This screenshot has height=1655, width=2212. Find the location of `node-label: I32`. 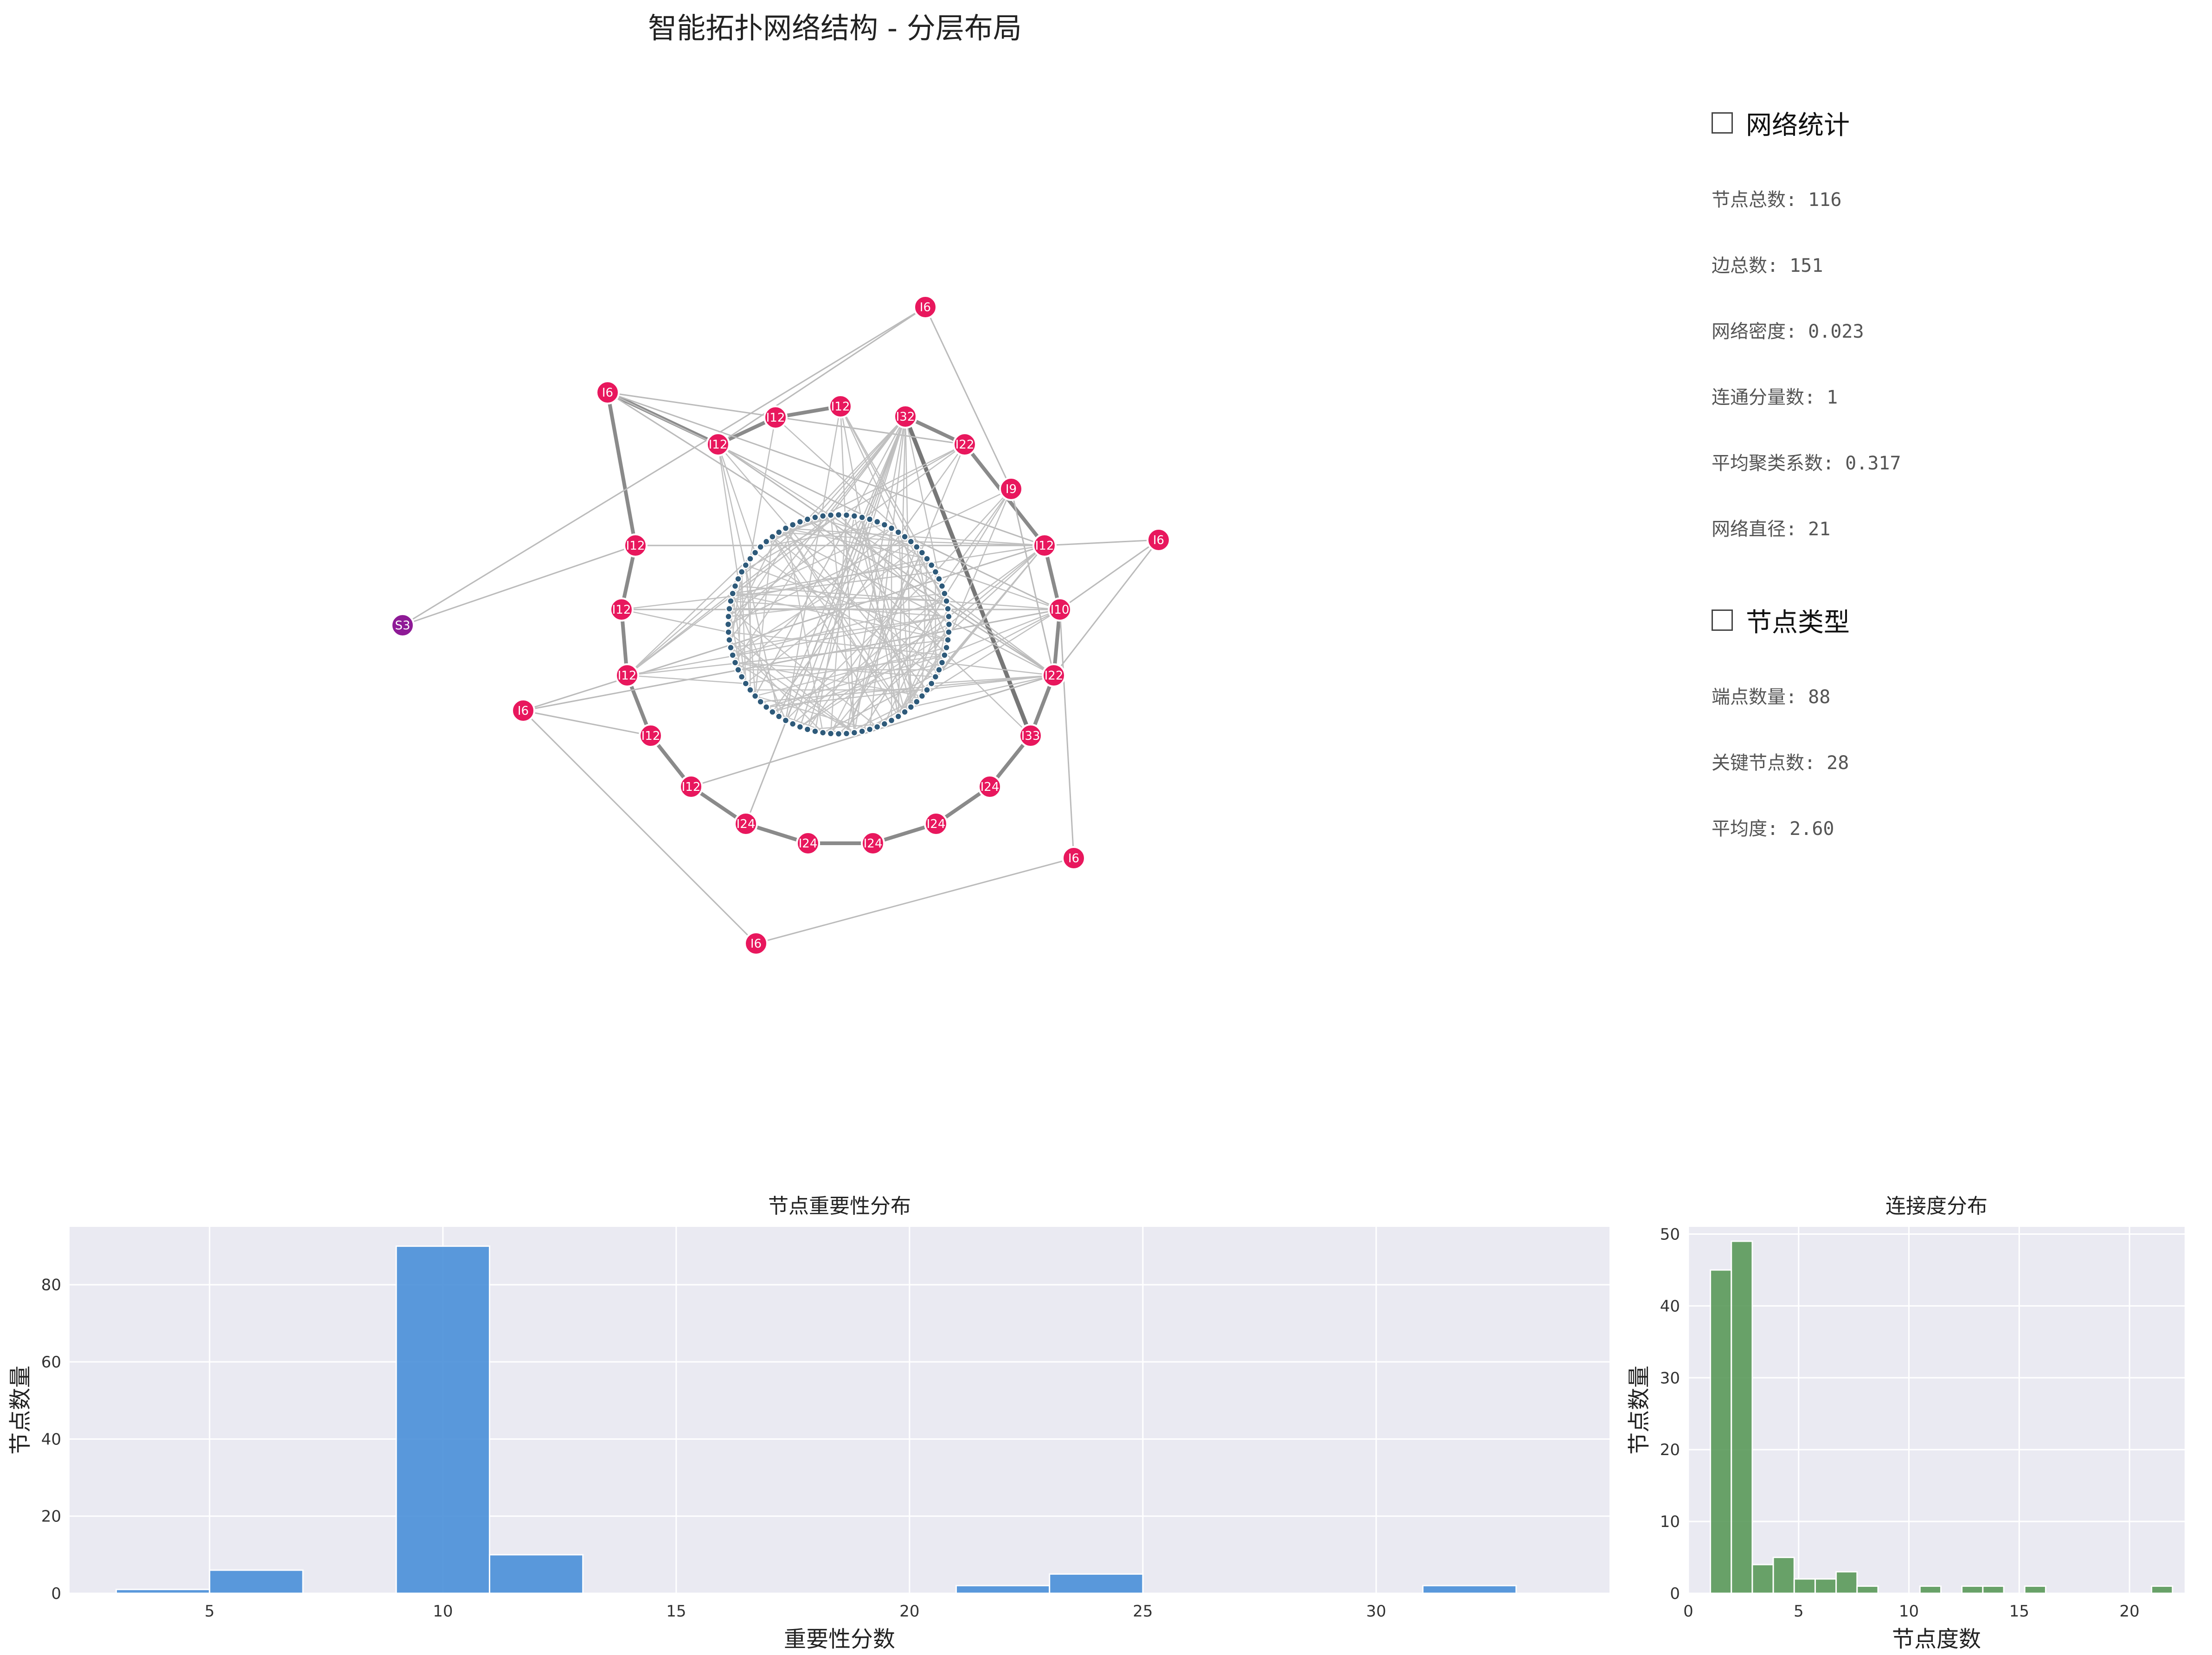

node-label: I32 is located at coordinates (905, 417).